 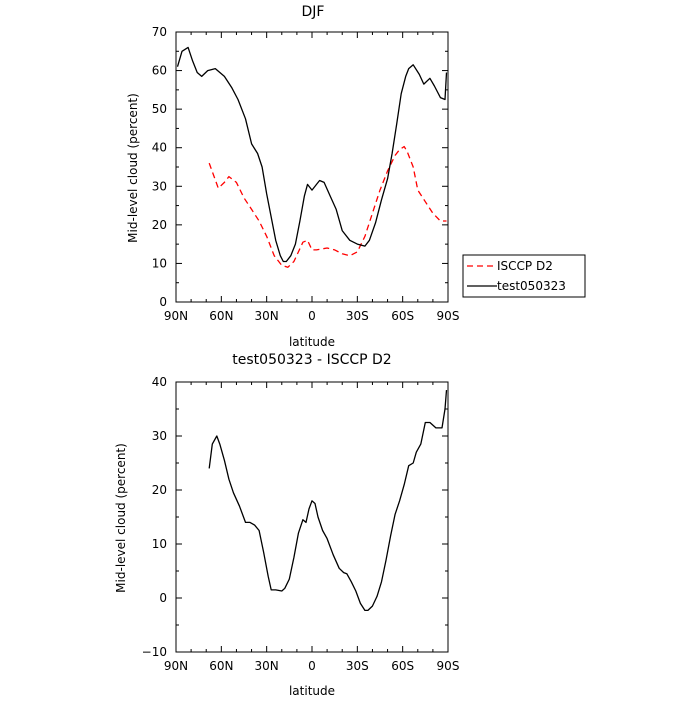 I want to click on series-line-test050323-difference, so click(x=328, y=501).